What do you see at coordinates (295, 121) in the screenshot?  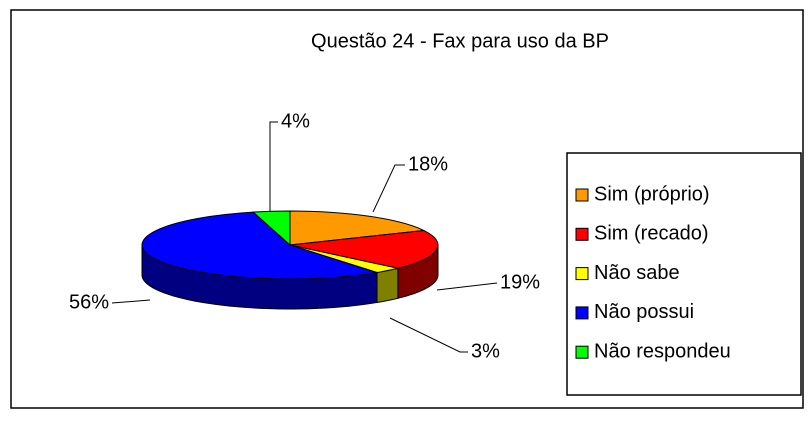 I see `data-label: 4%` at bounding box center [295, 121].